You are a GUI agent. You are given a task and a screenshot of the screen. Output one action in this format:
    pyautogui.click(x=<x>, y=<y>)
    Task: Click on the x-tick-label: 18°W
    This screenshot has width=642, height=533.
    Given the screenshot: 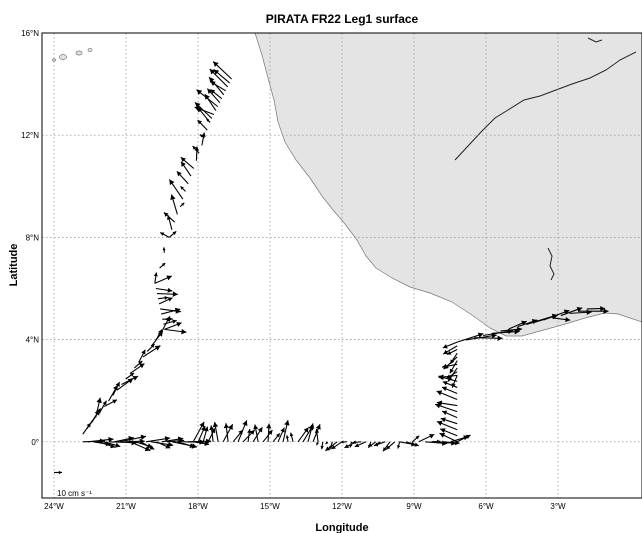 What is the action you would take?
    pyautogui.click(x=198, y=506)
    